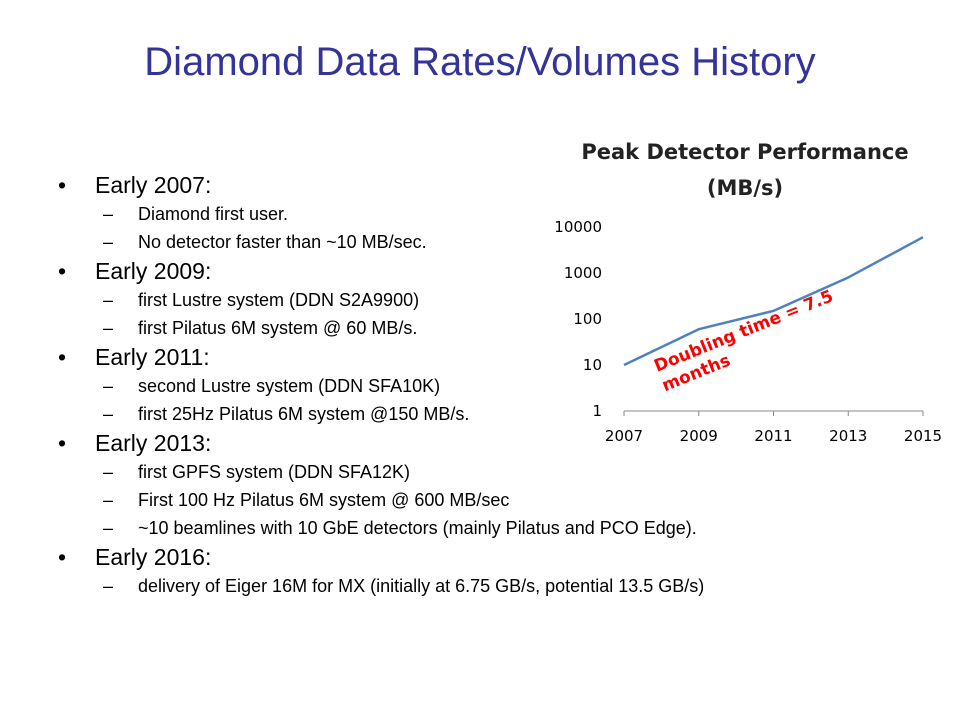  Describe the element at coordinates (498, 443) in the screenshot. I see `bullet-early-2013: Early 2013:` at that location.